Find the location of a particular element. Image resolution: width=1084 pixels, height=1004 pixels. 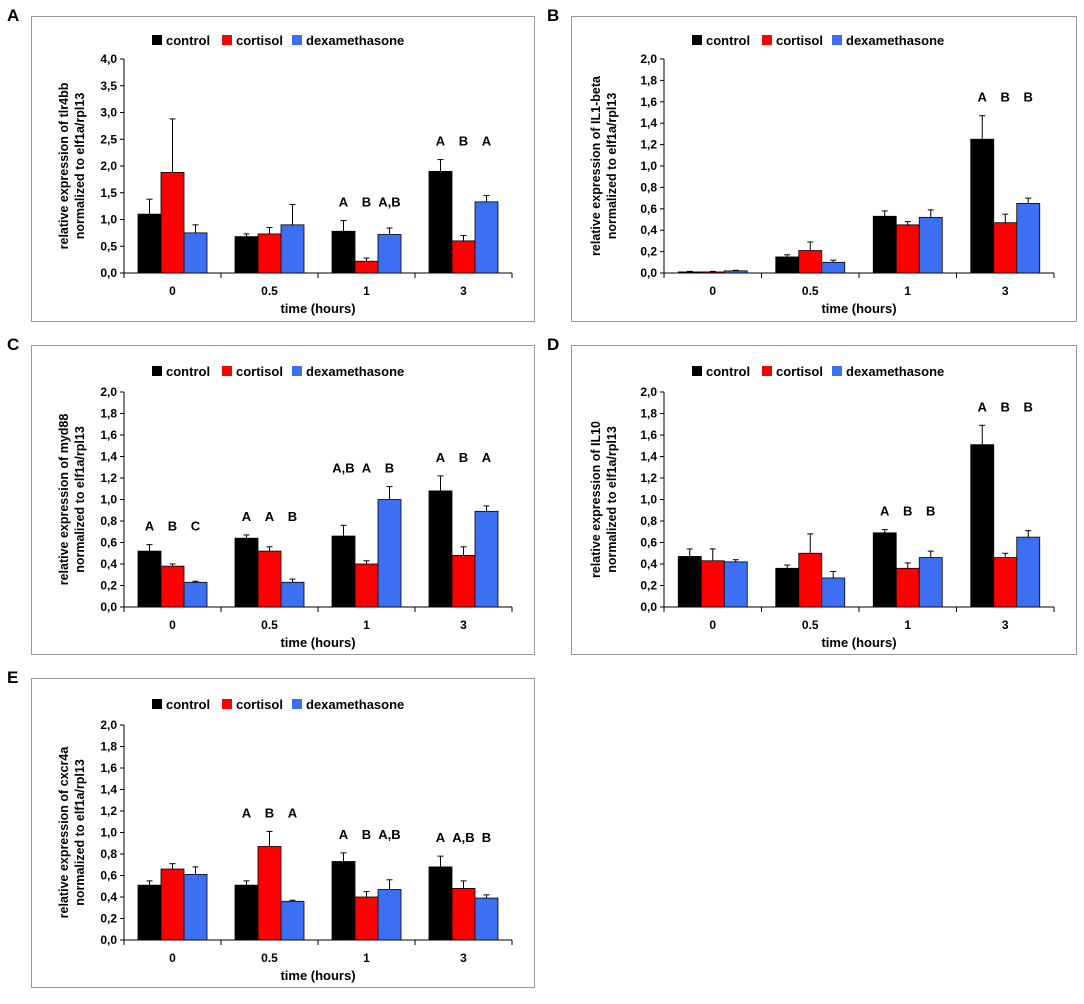

y-tick-label: 0,4 is located at coordinates (108, 564).